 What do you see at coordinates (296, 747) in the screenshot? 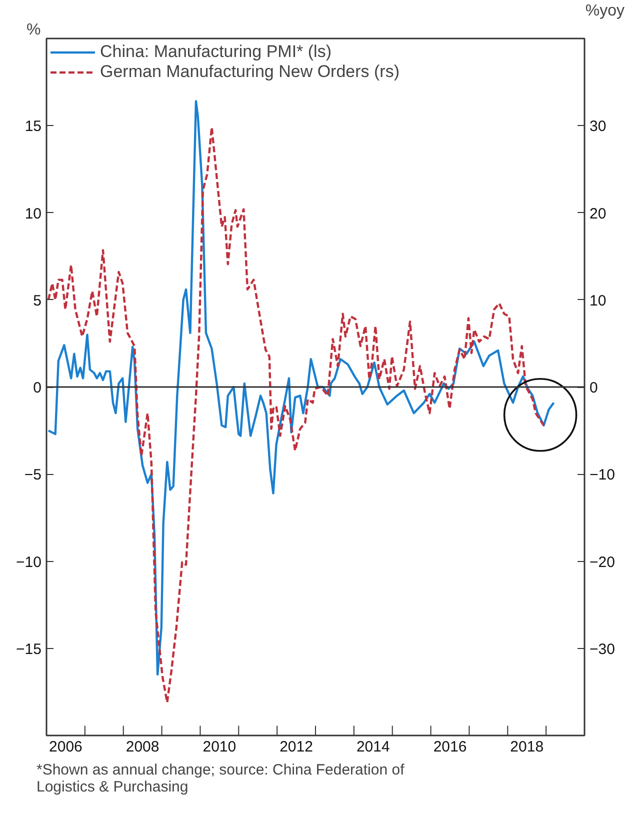
I see `x-tick-label: 2012` at bounding box center [296, 747].